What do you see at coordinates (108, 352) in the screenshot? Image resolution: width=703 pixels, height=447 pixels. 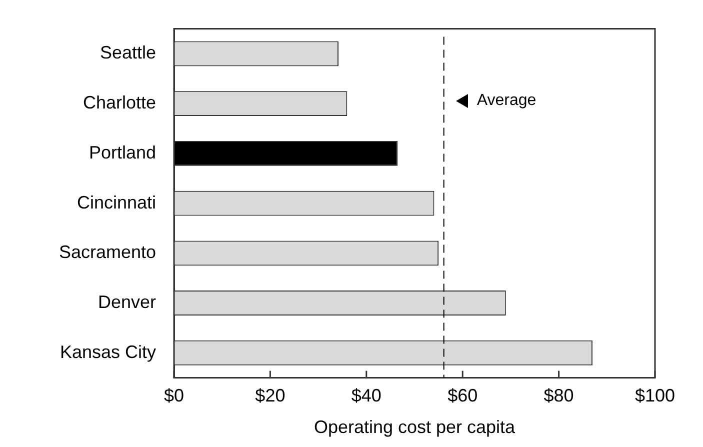 I see `y-tick-label: Kansas City` at bounding box center [108, 352].